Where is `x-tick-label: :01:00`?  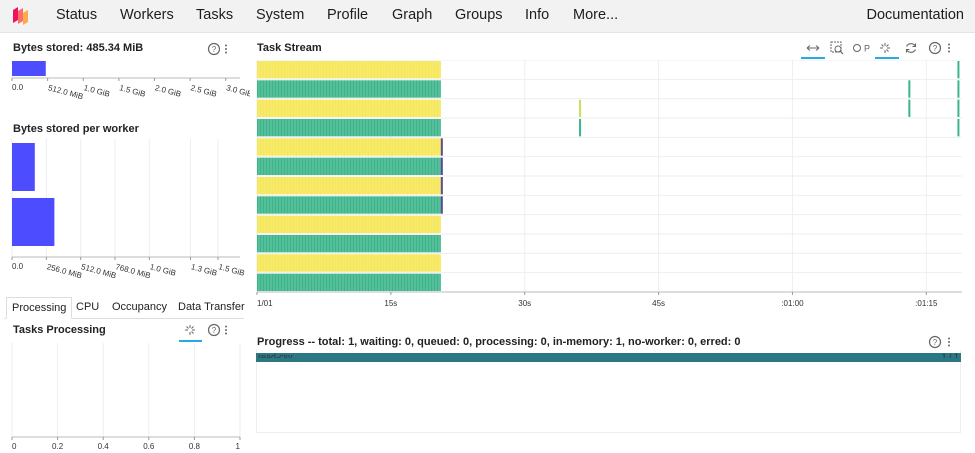
x-tick-label: :01:00 is located at coordinates (792, 303).